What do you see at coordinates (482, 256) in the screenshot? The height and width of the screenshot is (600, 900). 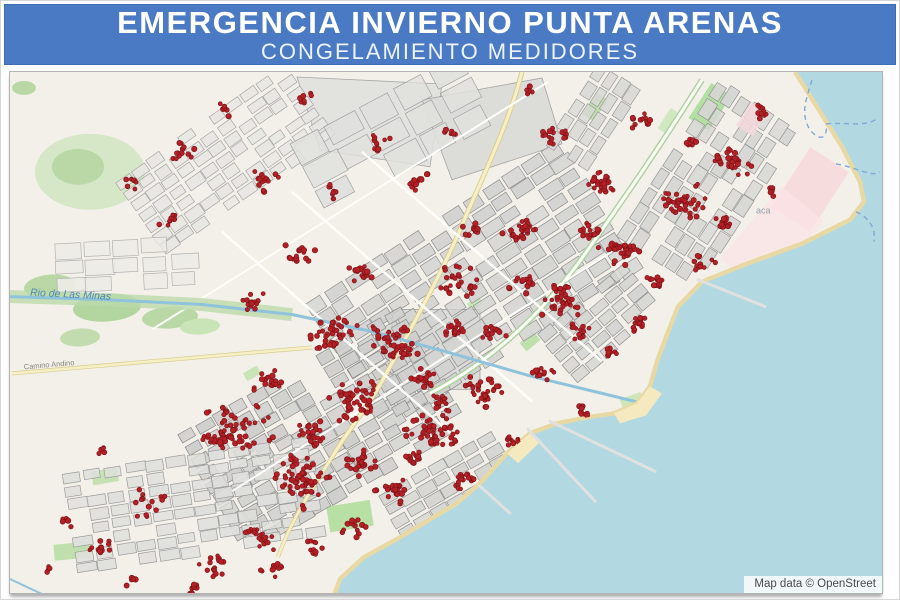 I see `street` at bounding box center [482, 256].